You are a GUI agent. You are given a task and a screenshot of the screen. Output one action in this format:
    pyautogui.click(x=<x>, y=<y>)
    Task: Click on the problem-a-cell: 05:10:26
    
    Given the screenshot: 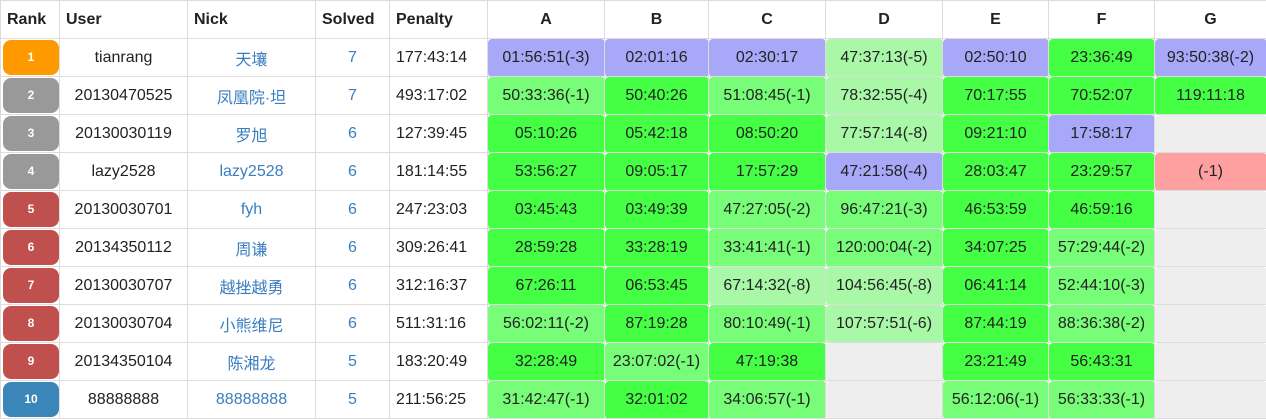 What is the action you would take?
    pyautogui.click(x=546, y=133)
    